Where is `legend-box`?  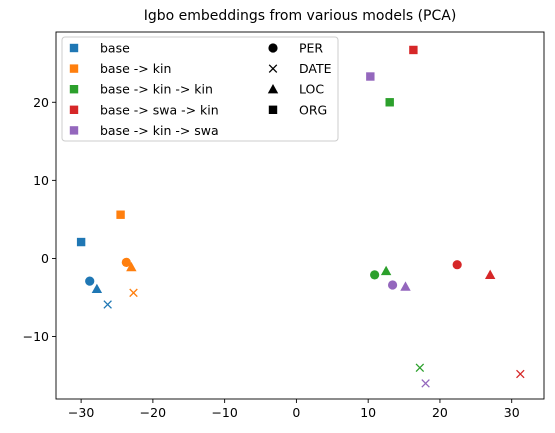
legend-box is located at coordinates (200, 89).